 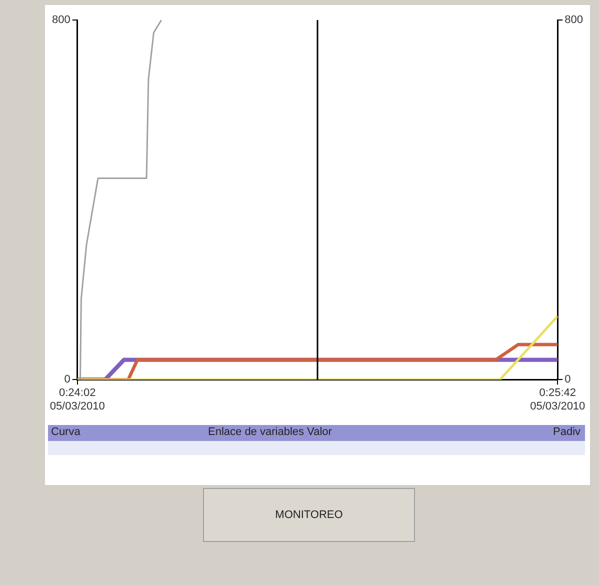 I want to click on text: MONITOREO, so click(x=309, y=515).